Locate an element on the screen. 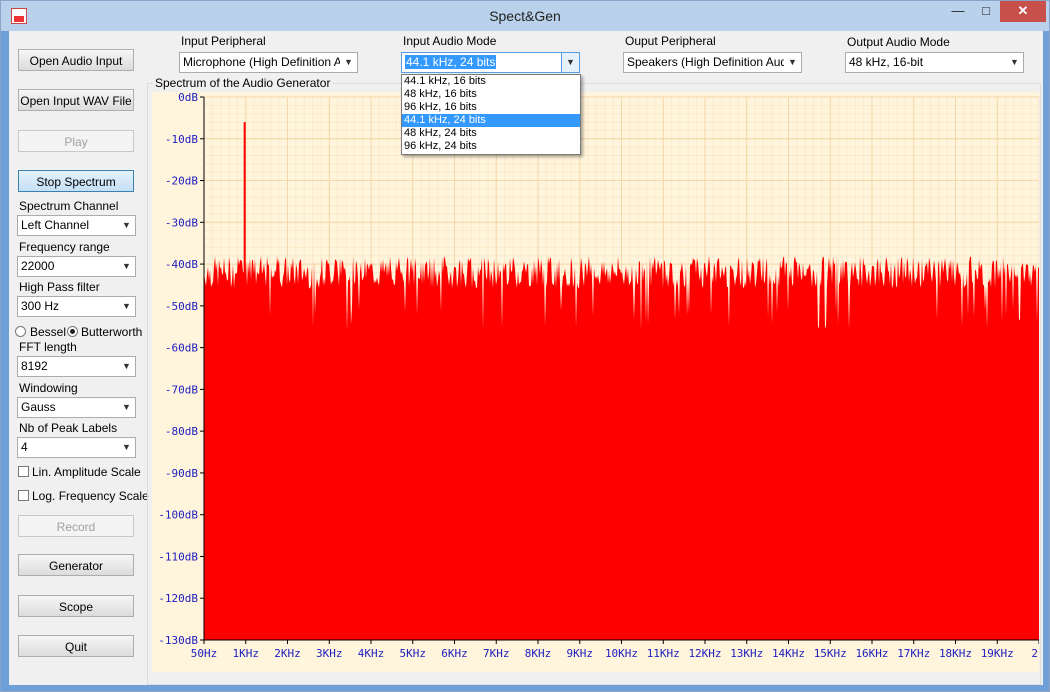 Image resolution: width=1050 pixels, height=692 pixels. windowing-select: Gauss ▼ is located at coordinates (76, 407).